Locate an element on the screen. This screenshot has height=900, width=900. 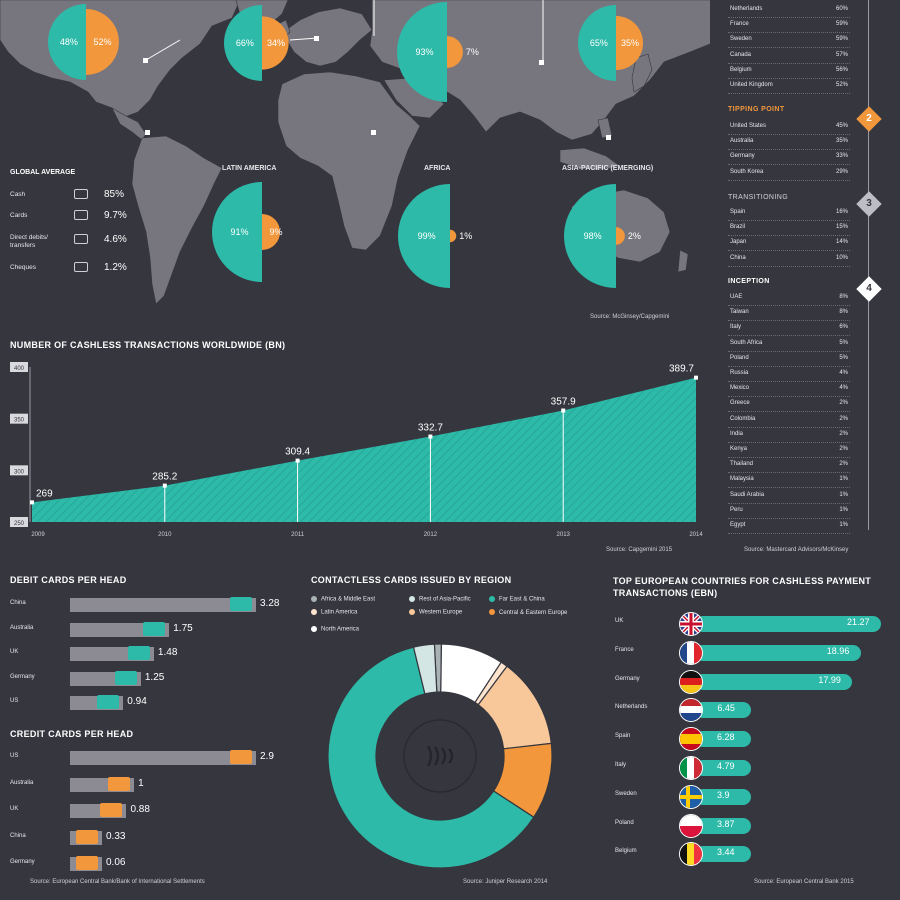
europe-value: 6.45 is located at coordinates (726, 708).